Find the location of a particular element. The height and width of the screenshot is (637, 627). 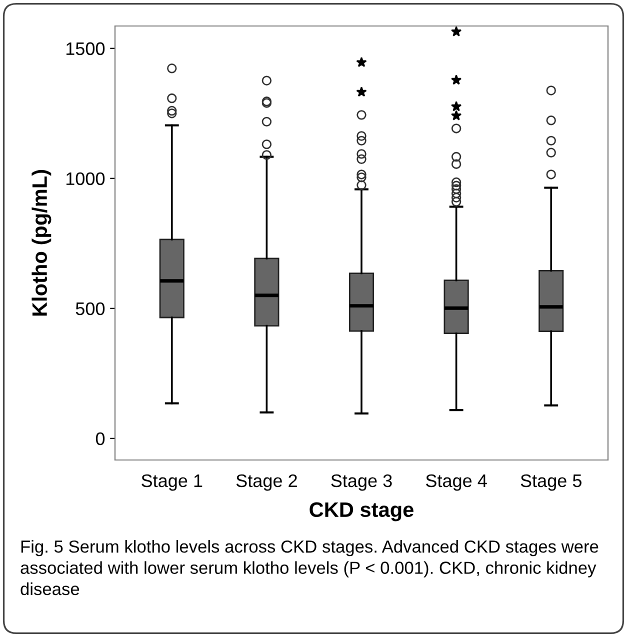

x-tick-label: Stage 2 is located at coordinates (266, 482).